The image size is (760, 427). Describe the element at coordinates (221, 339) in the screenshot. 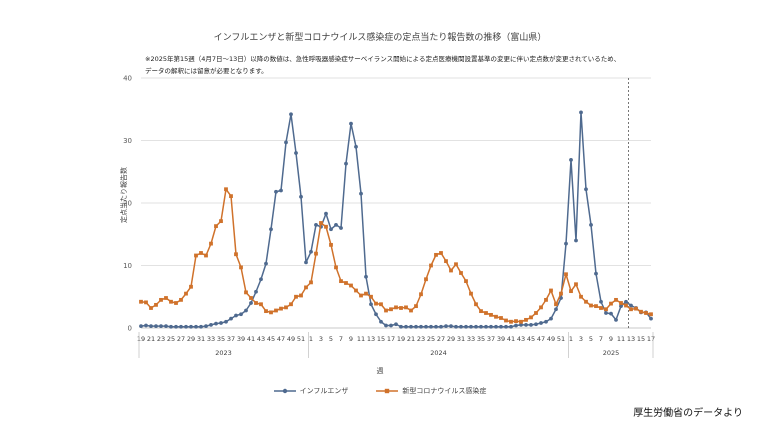

I see `x-tick-label: 35` at that location.